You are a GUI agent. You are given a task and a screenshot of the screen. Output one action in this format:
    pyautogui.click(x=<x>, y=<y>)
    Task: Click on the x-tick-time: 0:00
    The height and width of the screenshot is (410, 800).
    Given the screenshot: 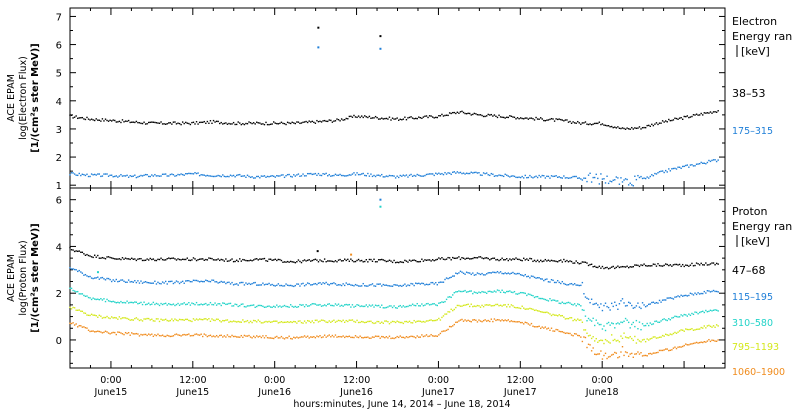 What is the action you would take?
    pyautogui.click(x=110, y=380)
    